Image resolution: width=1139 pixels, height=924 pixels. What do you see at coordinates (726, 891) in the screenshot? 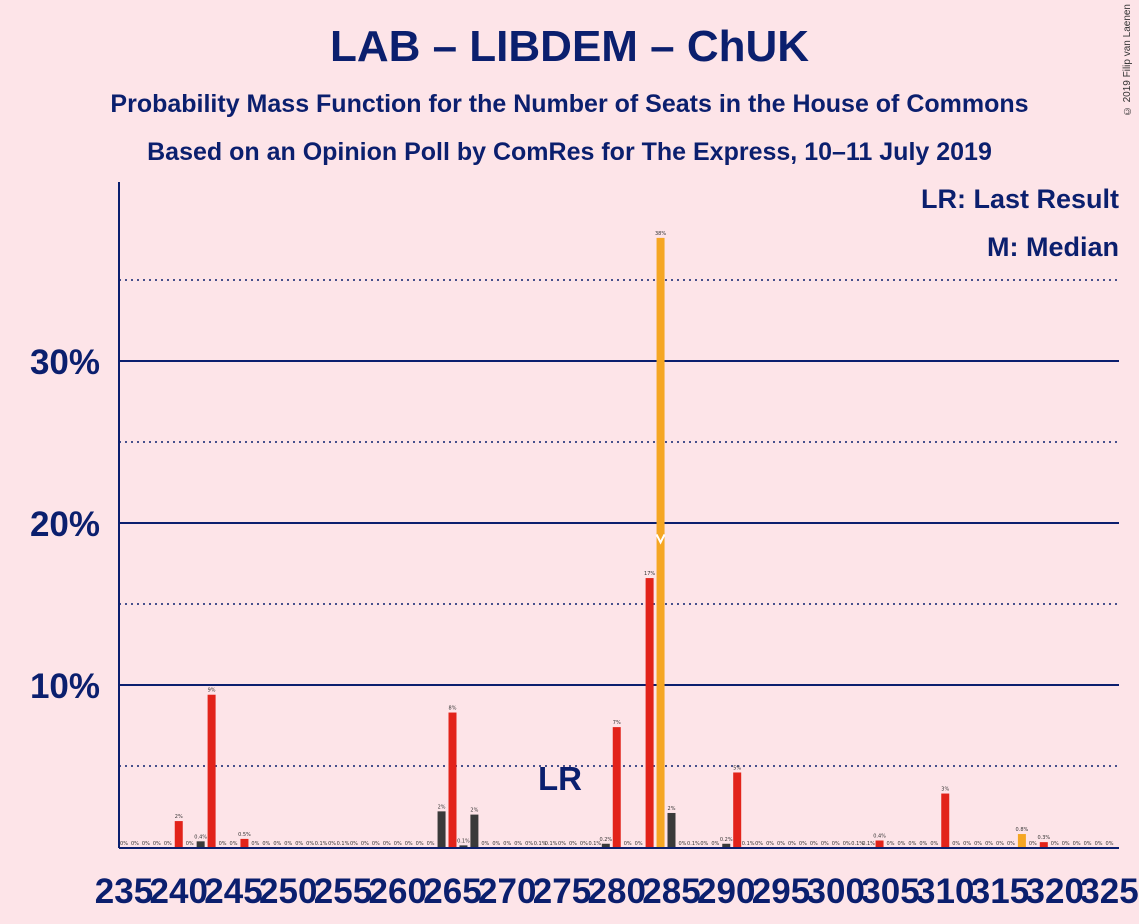
I see `x-tick-label: 290` at bounding box center [726, 891].